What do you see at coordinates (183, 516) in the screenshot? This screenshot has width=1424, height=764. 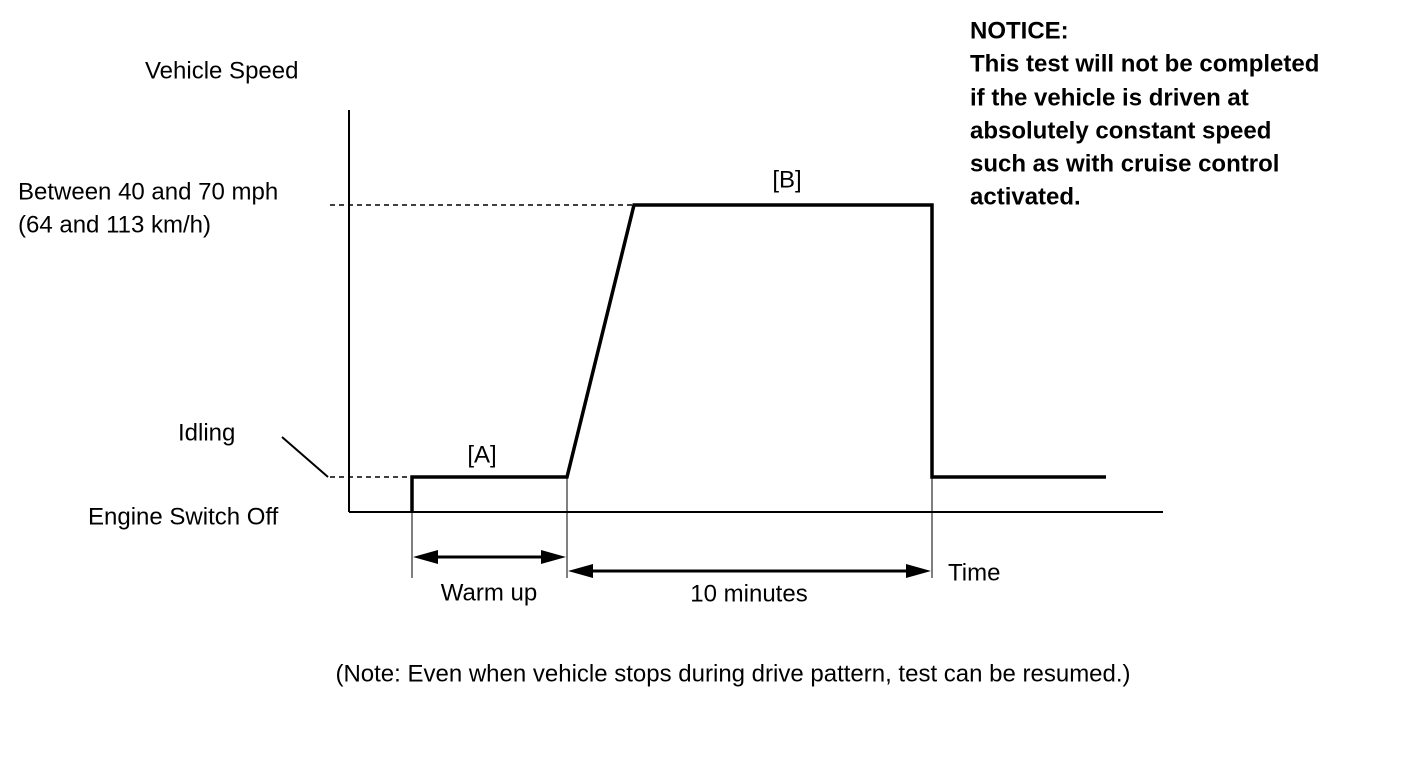 I see `engine-off-label: Engine Switch Off` at bounding box center [183, 516].